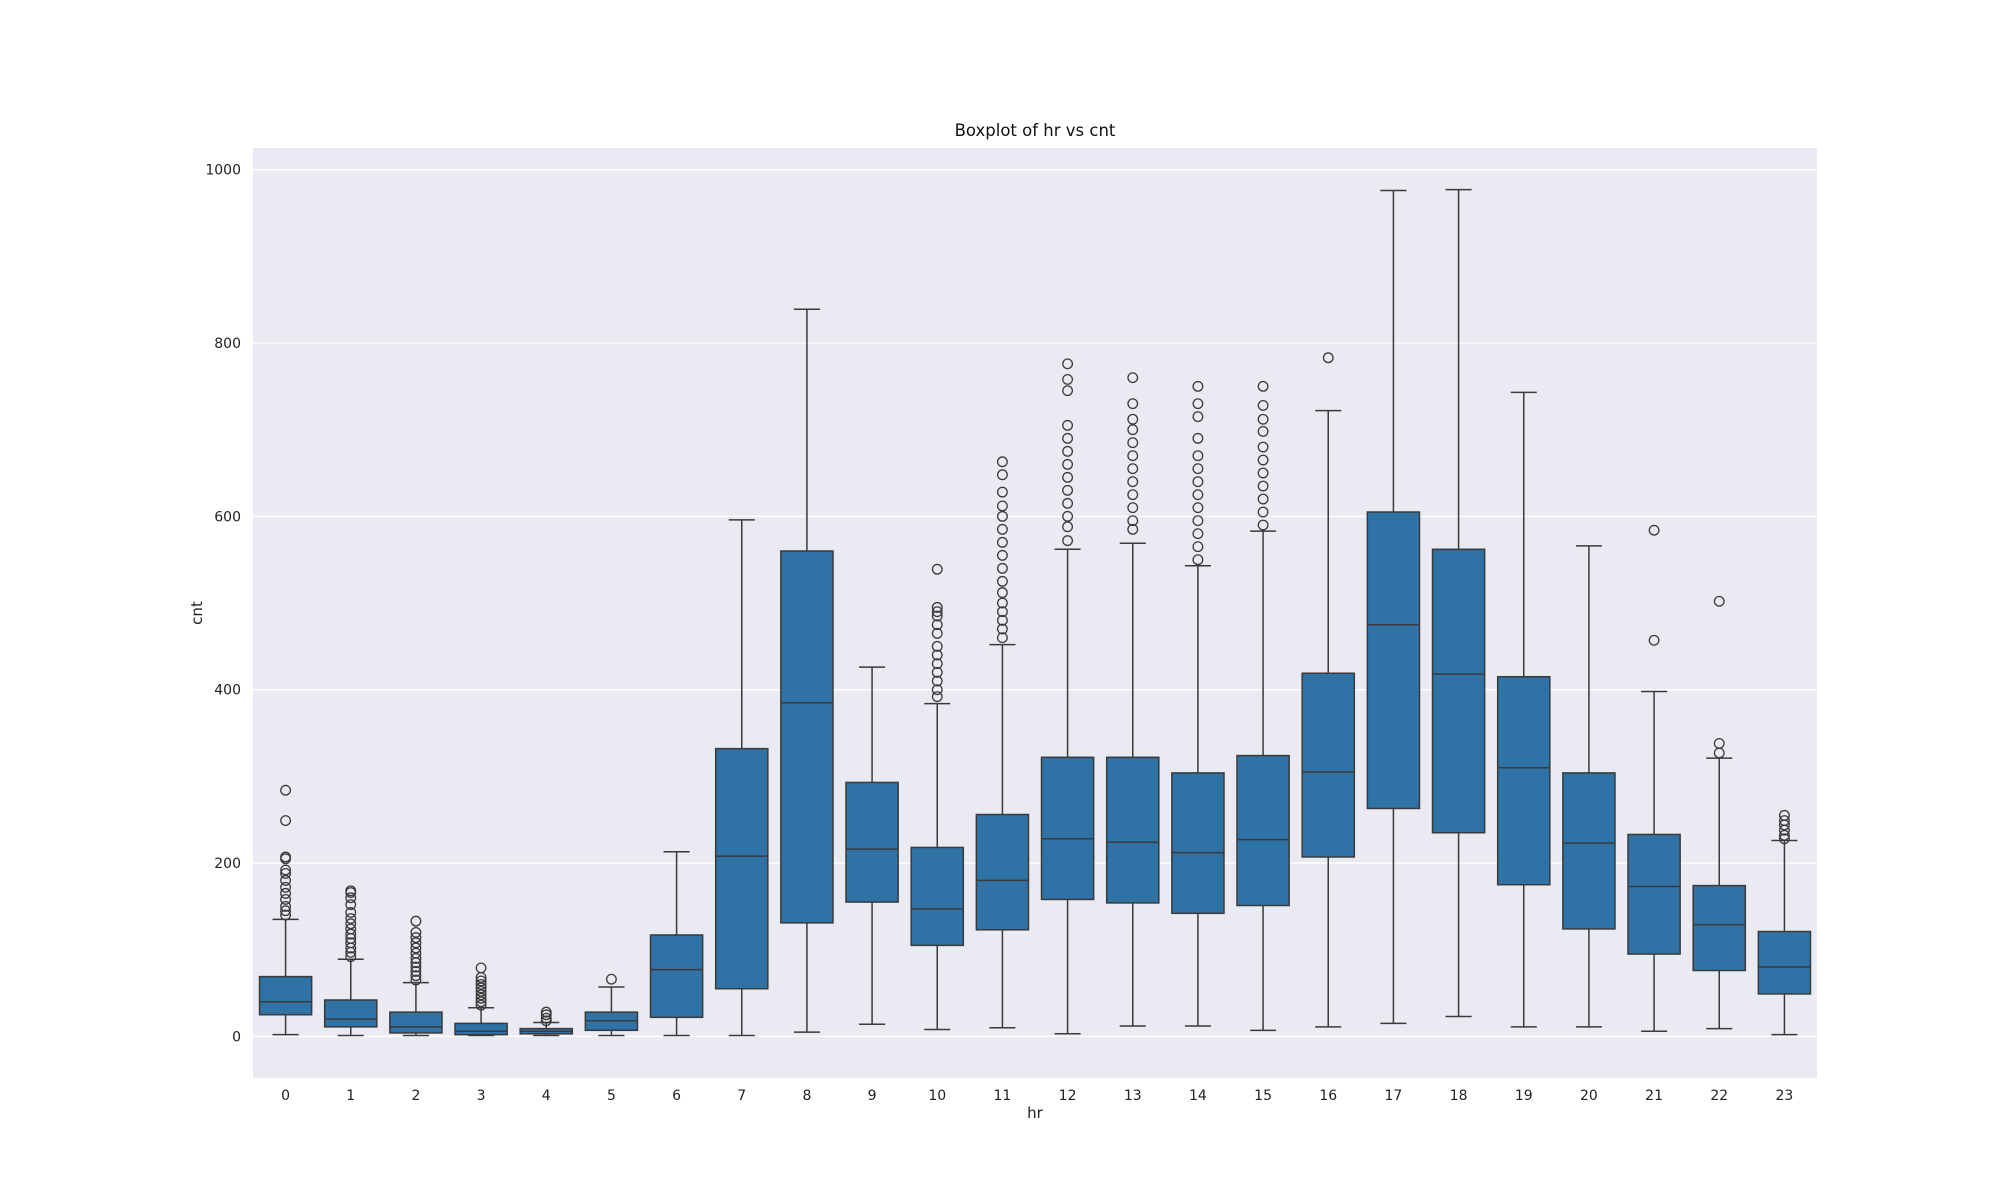  Describe the element at coordinates (223, 171) in the screenshot. I see `y-tick-label: 1000` at that location.